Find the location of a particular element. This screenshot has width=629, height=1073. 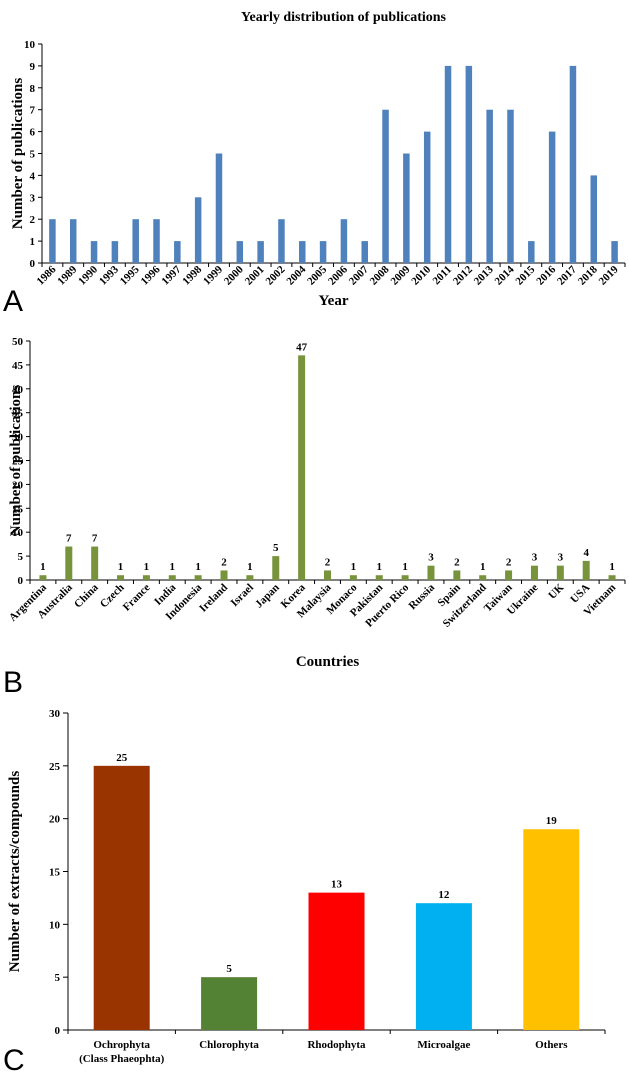

bar-2018 is located at coordinates (594, 219).